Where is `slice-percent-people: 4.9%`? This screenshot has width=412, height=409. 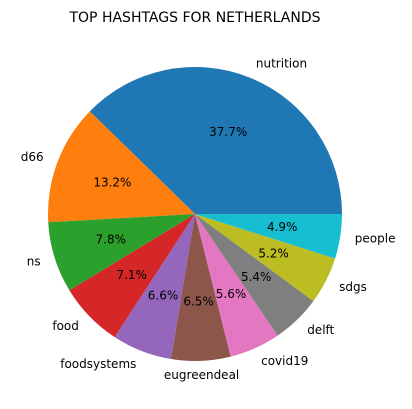 slice-percent-people: 4.9% is located at coordinates (282, 227).